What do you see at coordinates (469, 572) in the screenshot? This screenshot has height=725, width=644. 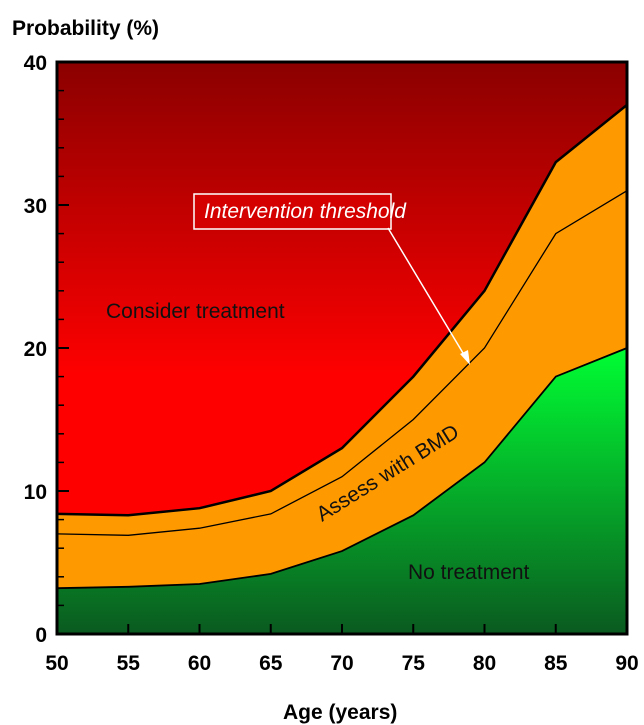 I see `no-treatment-label: No treatment` at bounding box center [469, 572].